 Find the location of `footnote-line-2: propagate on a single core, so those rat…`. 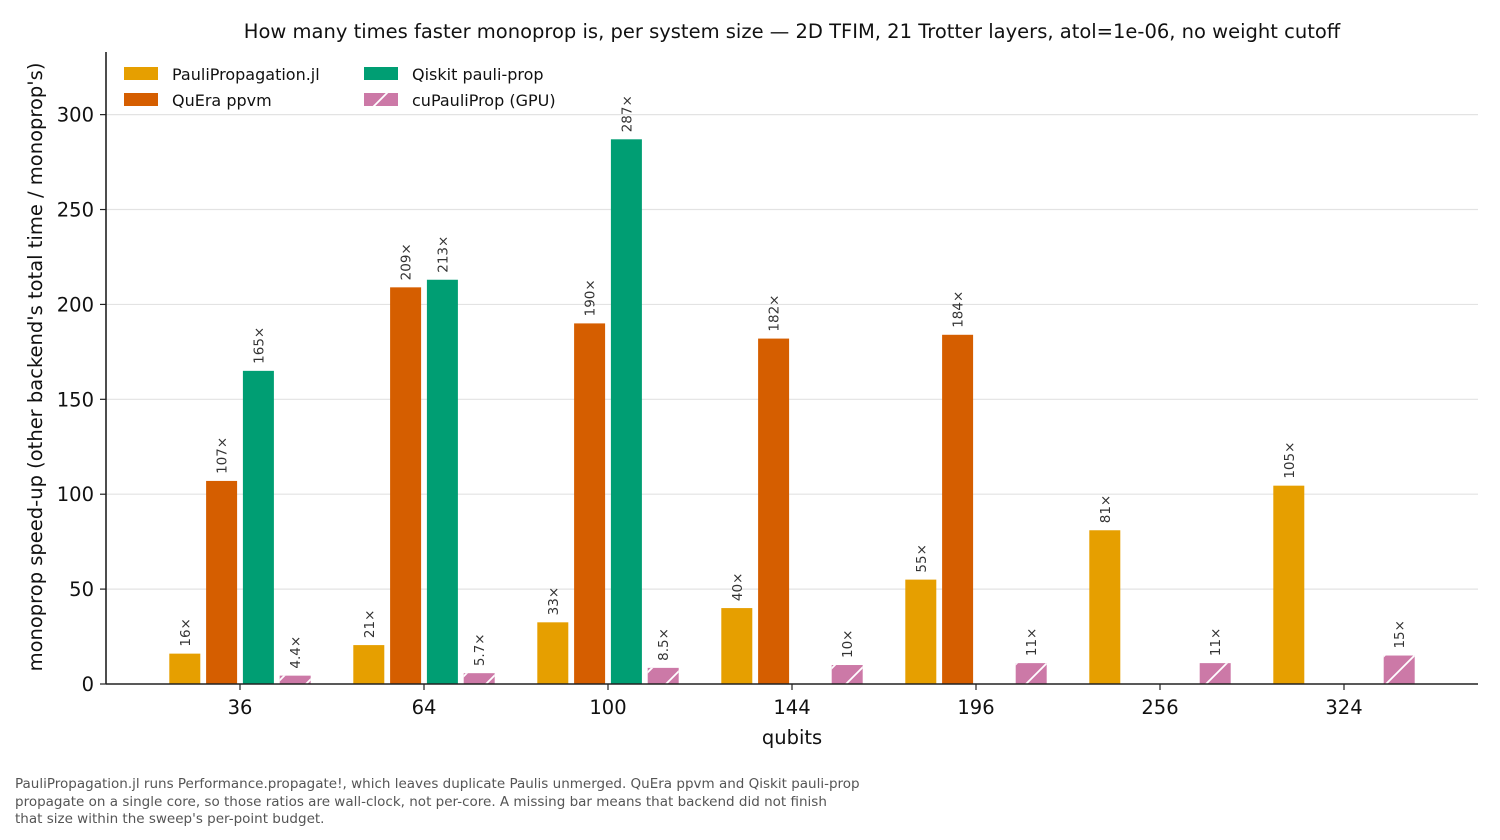

footnote-line-2: propagate on a single core, so those rat… is located at coordinates (421, 801).